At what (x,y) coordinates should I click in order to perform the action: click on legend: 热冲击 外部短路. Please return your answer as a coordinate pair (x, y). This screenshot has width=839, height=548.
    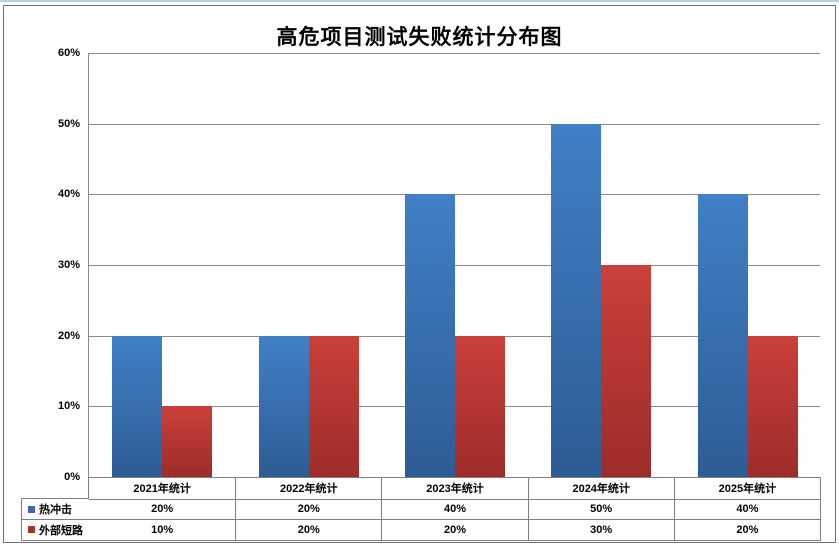
    Looking at the image, I should click on (55, 519).